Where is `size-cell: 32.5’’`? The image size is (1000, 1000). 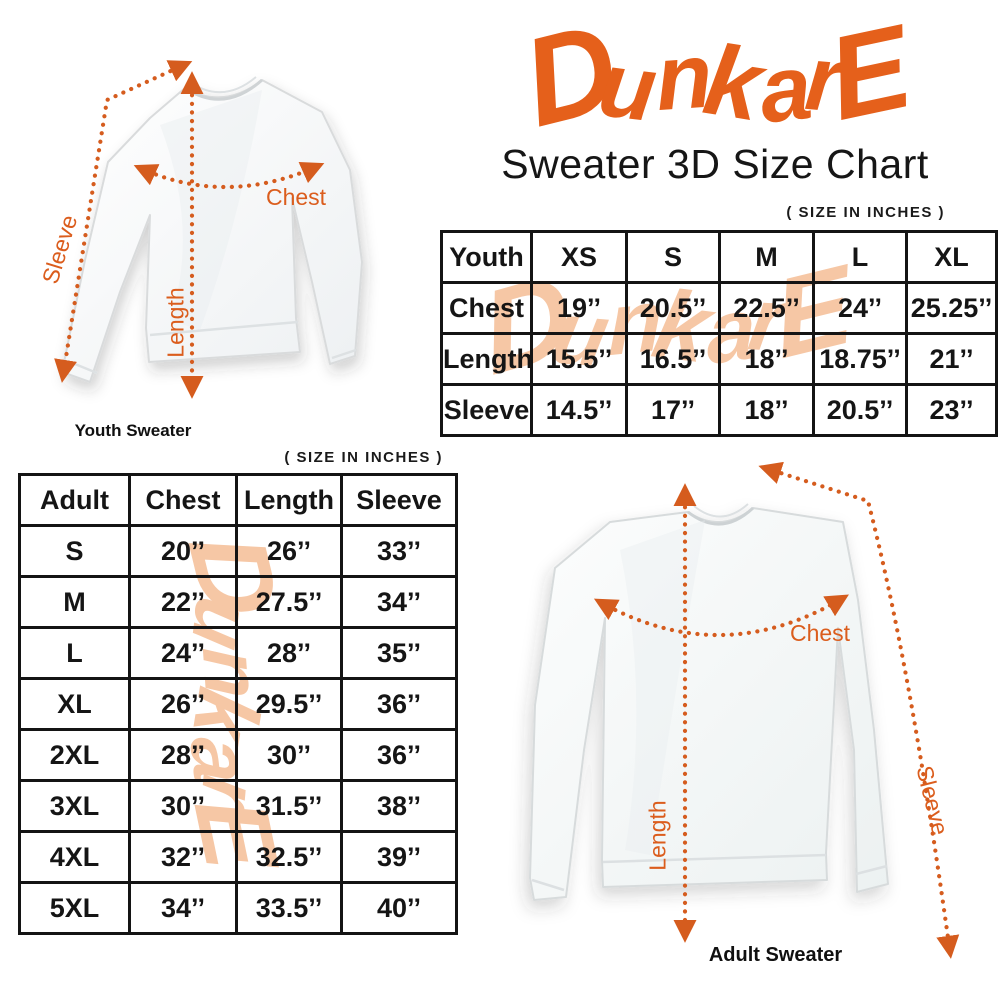
size-cell: 32.5’’ is located at coordinates (289, 857).